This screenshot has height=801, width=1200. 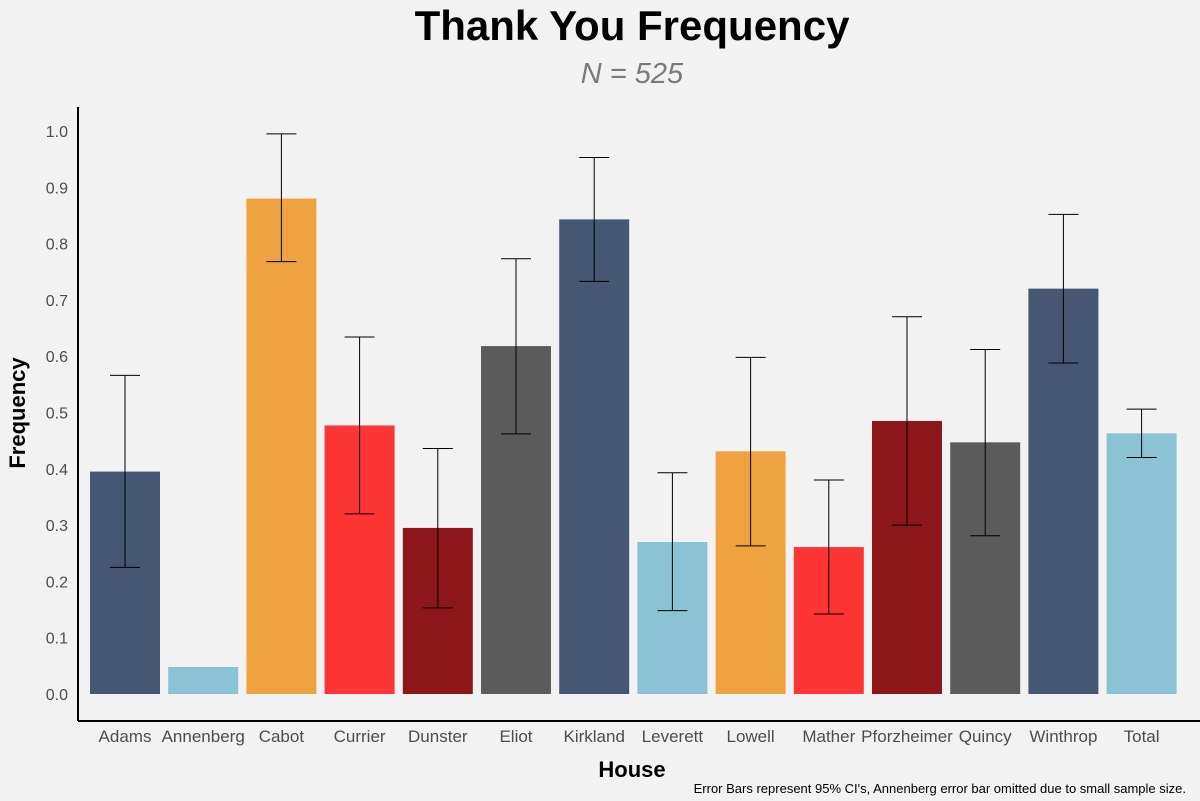 What do you see at coordinates (57, 695) in the screenshot?
I see `y-tick-label: 0.0` at bounding box center [57, 695].